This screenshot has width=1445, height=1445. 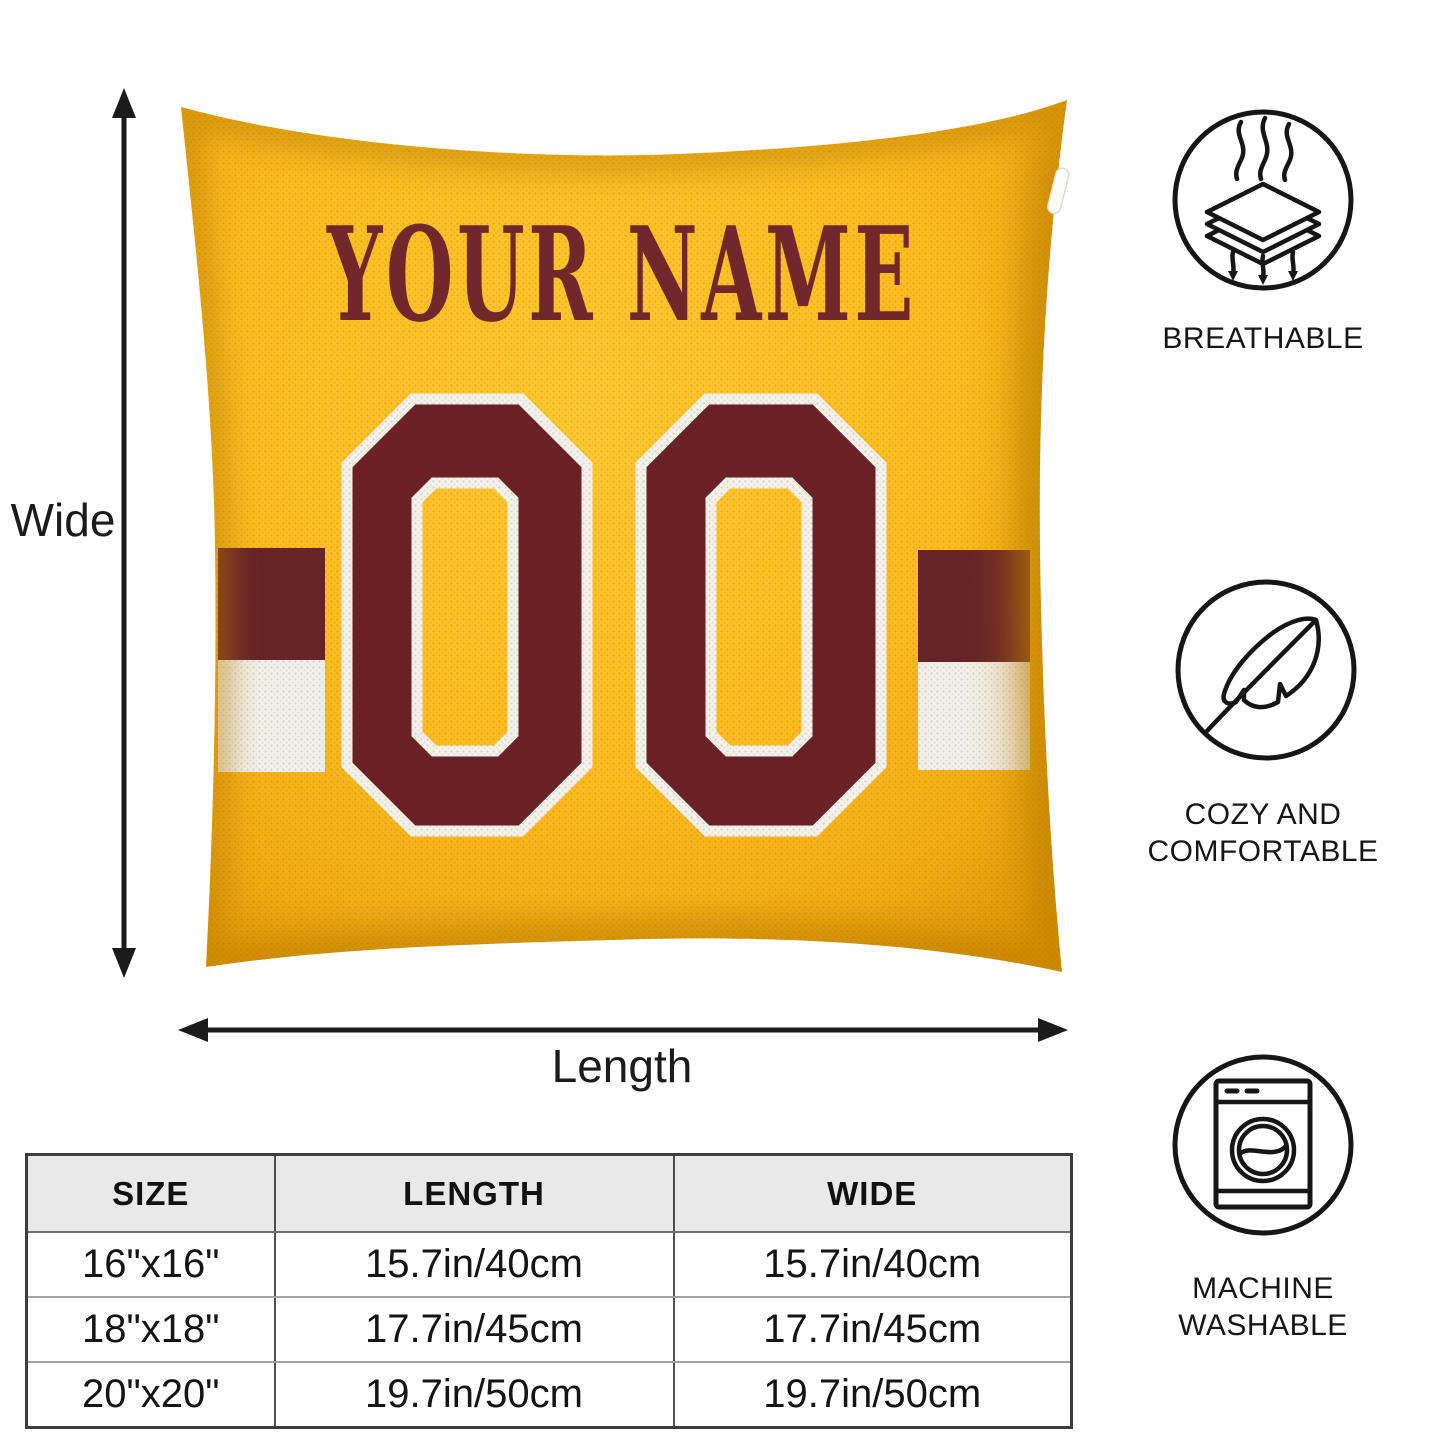 I want to click on feature-label-line: MACHINE, so click(x=1263, y=1288).